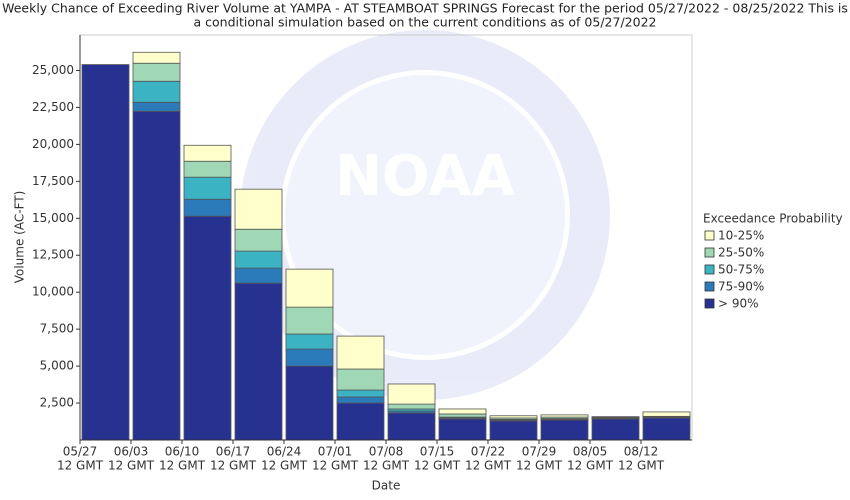 This screenshot has height=500, width=850. Describe the element at coordinates (386, 486) in the screenshot. I see `x-axis-label: Date` at that location.